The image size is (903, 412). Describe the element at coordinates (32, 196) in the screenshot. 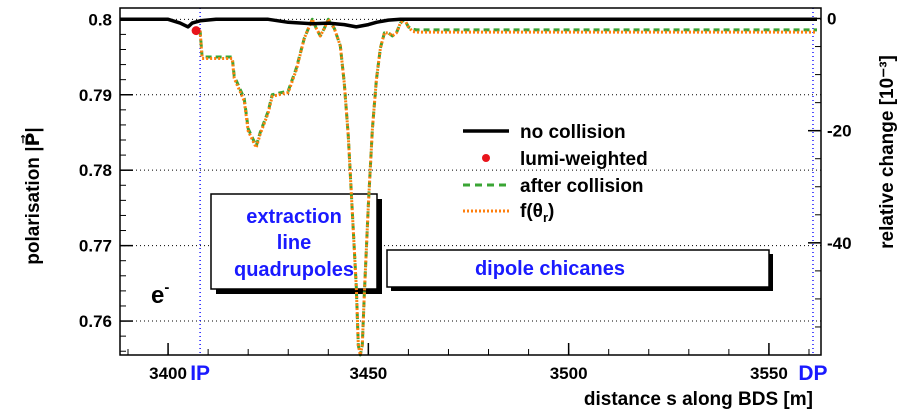

I see `y-axis-title-left: polarisation |P⃗|` at that location.